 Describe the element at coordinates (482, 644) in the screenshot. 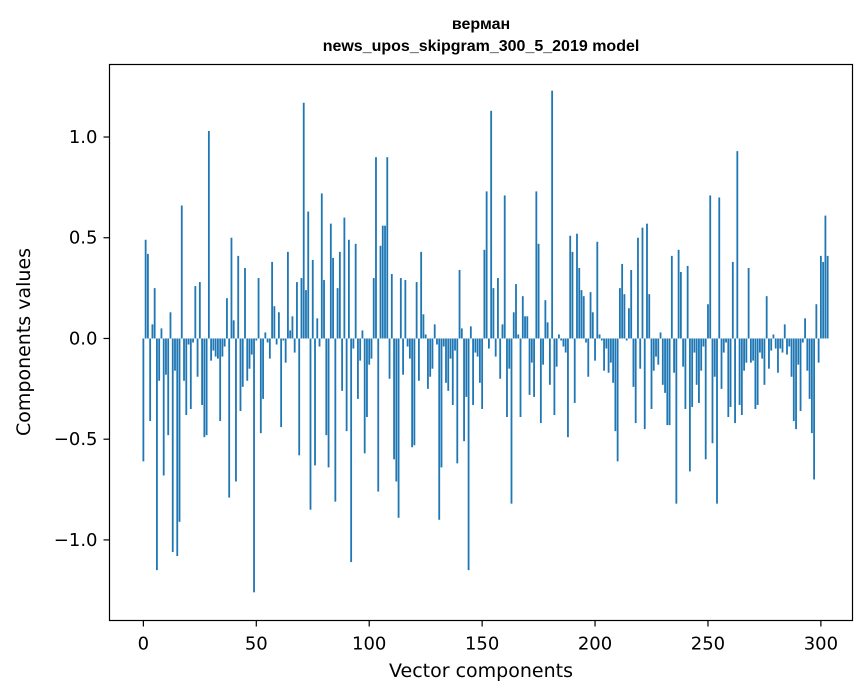

I see `x-tick-label: 150` at that location.